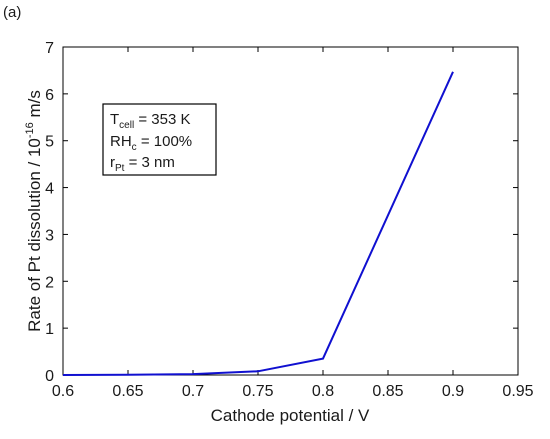 This screenshot has width=550, height=439. What do you see at coordinates (12, 12) in the screenshot?
I see `panel-label: (a)` at bounding box center [12, 12].